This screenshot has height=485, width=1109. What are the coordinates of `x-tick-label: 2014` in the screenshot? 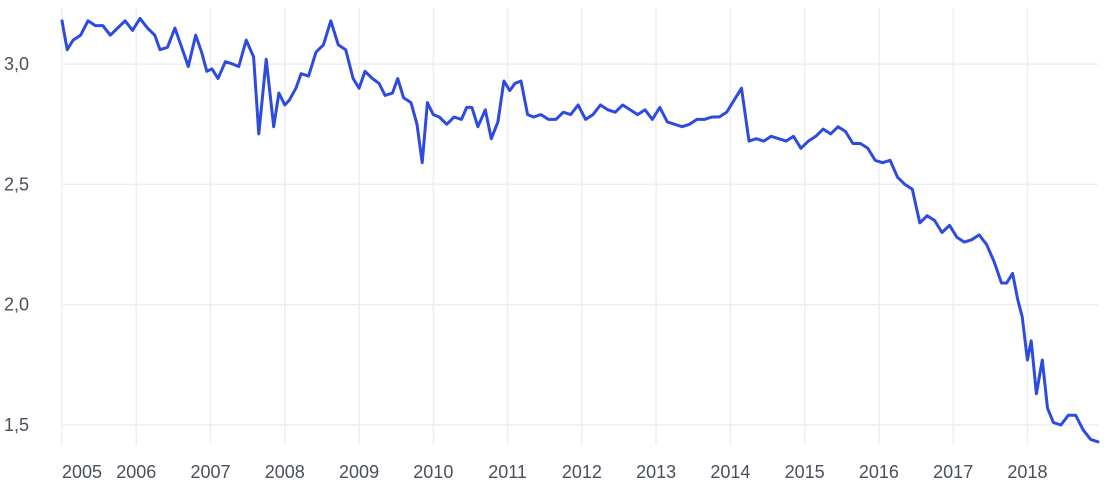 It's located at (730, 472).